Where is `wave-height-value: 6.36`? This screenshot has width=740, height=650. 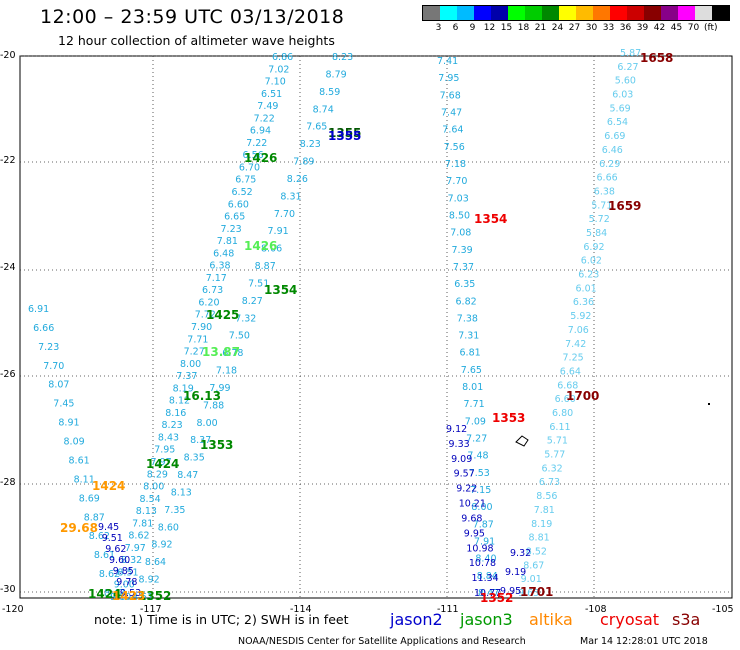 wave-height-value: 6.36 is located at coordinates (583, 302).